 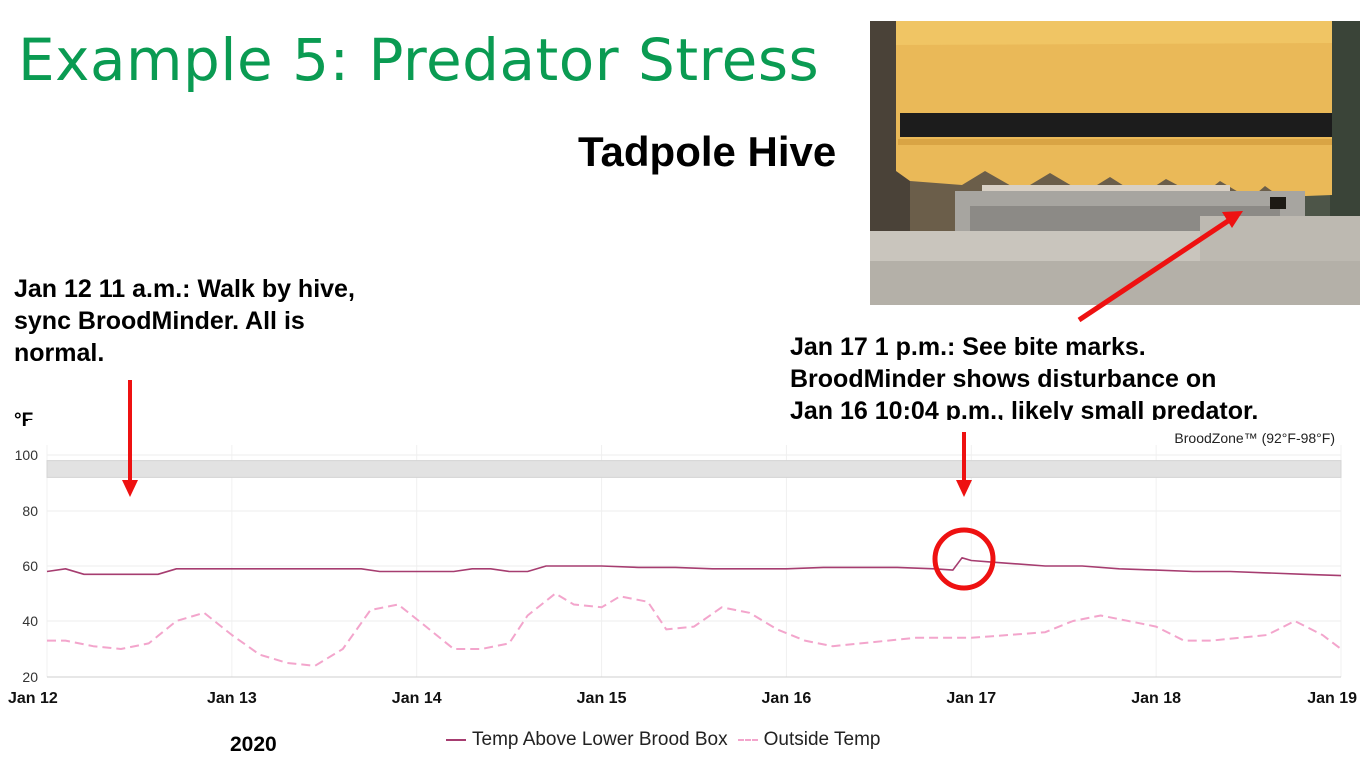 What do you see at coordinates (707, 151) in the screenshot?
I see `hive-name: Tadpole Hive` at bounding box center [707, 151].